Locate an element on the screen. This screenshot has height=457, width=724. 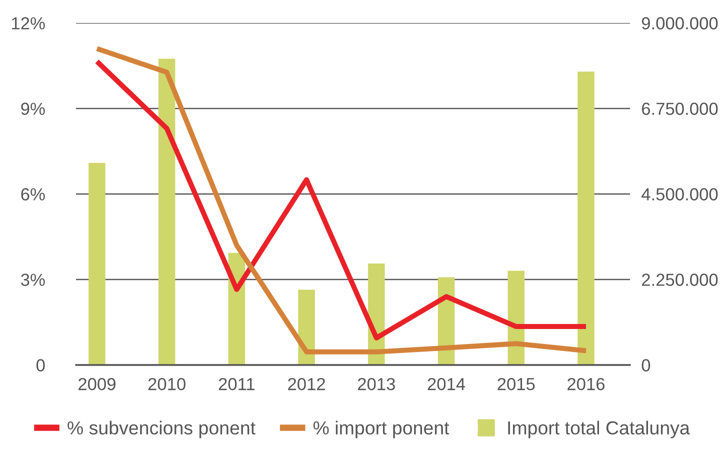
x-tick-label: 2009 is located at coordinates (97, 384).